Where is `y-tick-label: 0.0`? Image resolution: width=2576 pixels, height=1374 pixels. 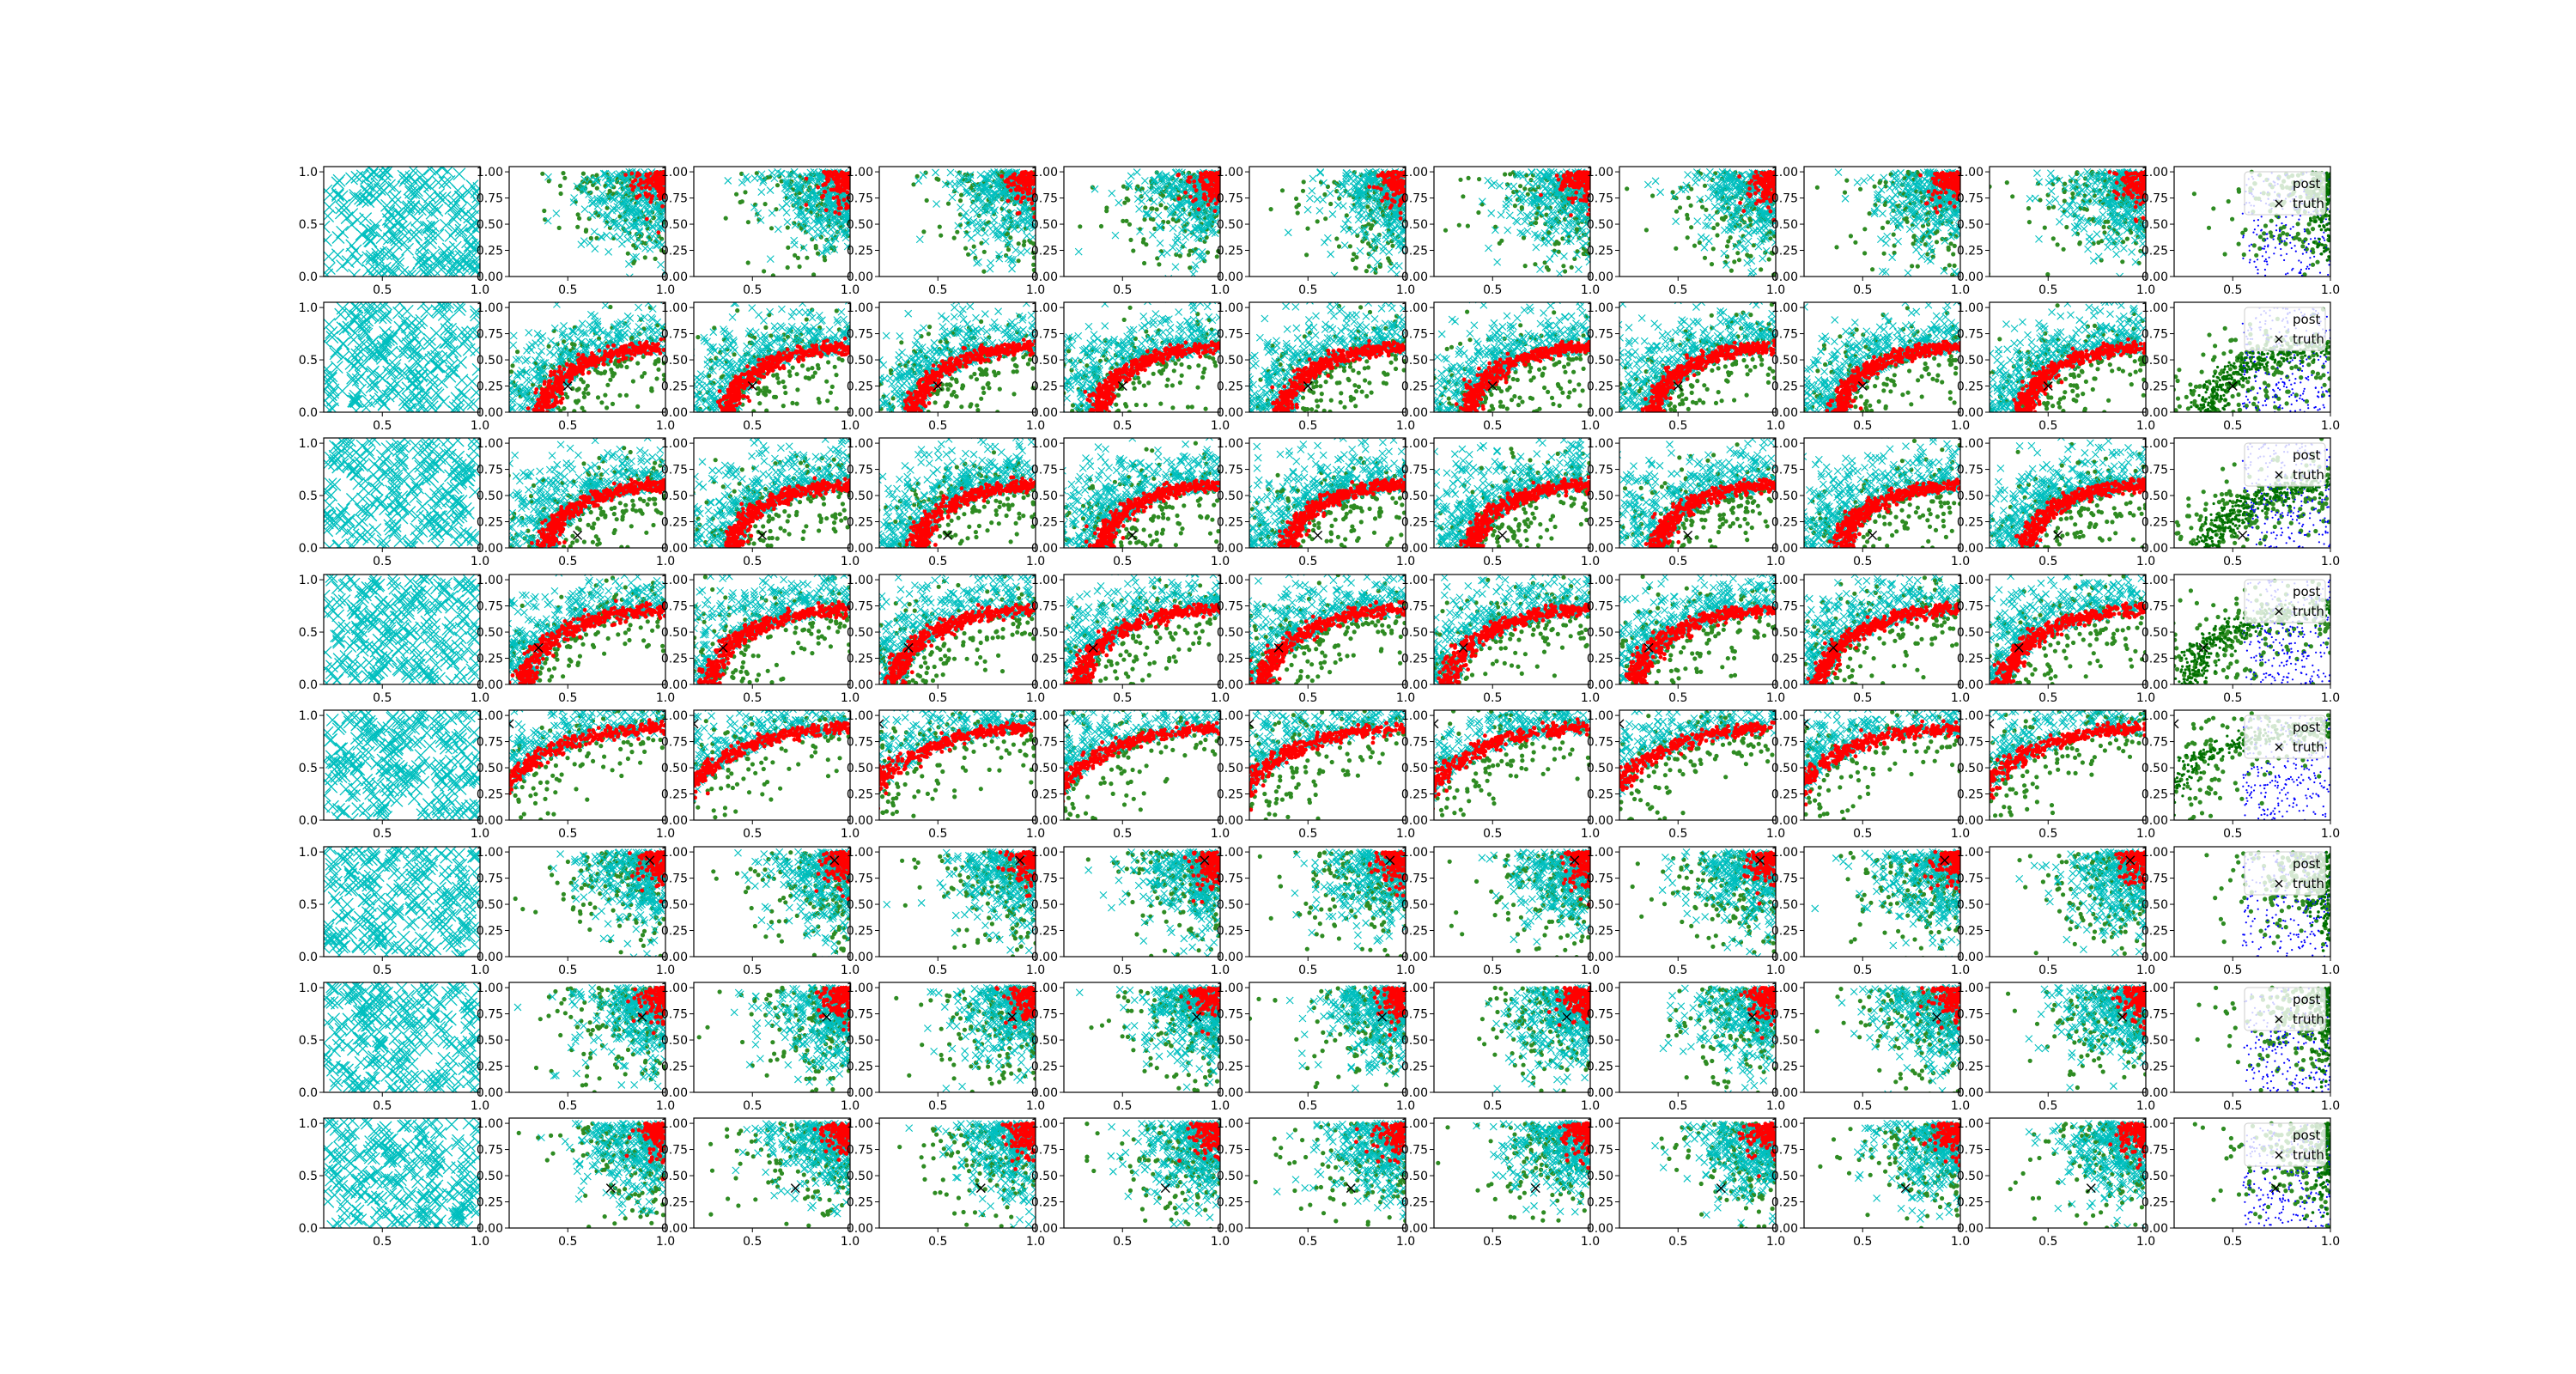
y-tick-label: 0.0 is located at coordinates (308, 277).